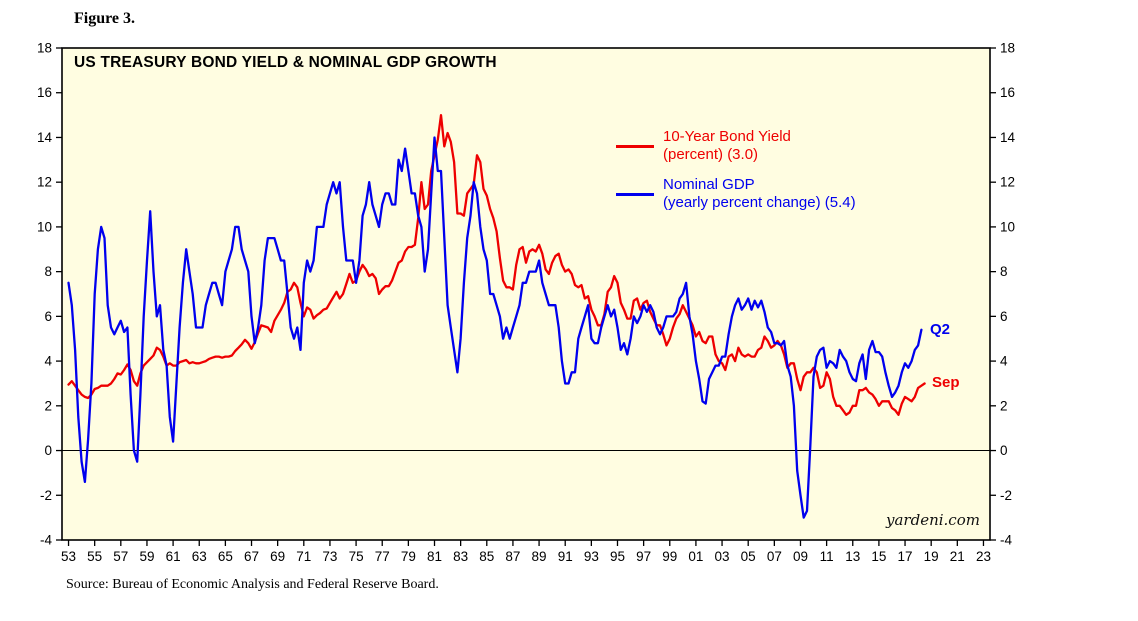 This screenshot has width=1138, height=621. What do you see at coordinates (669, 556) in the screenshot?
I see `x-tick-label: 99` at bounding box center [669, 556].